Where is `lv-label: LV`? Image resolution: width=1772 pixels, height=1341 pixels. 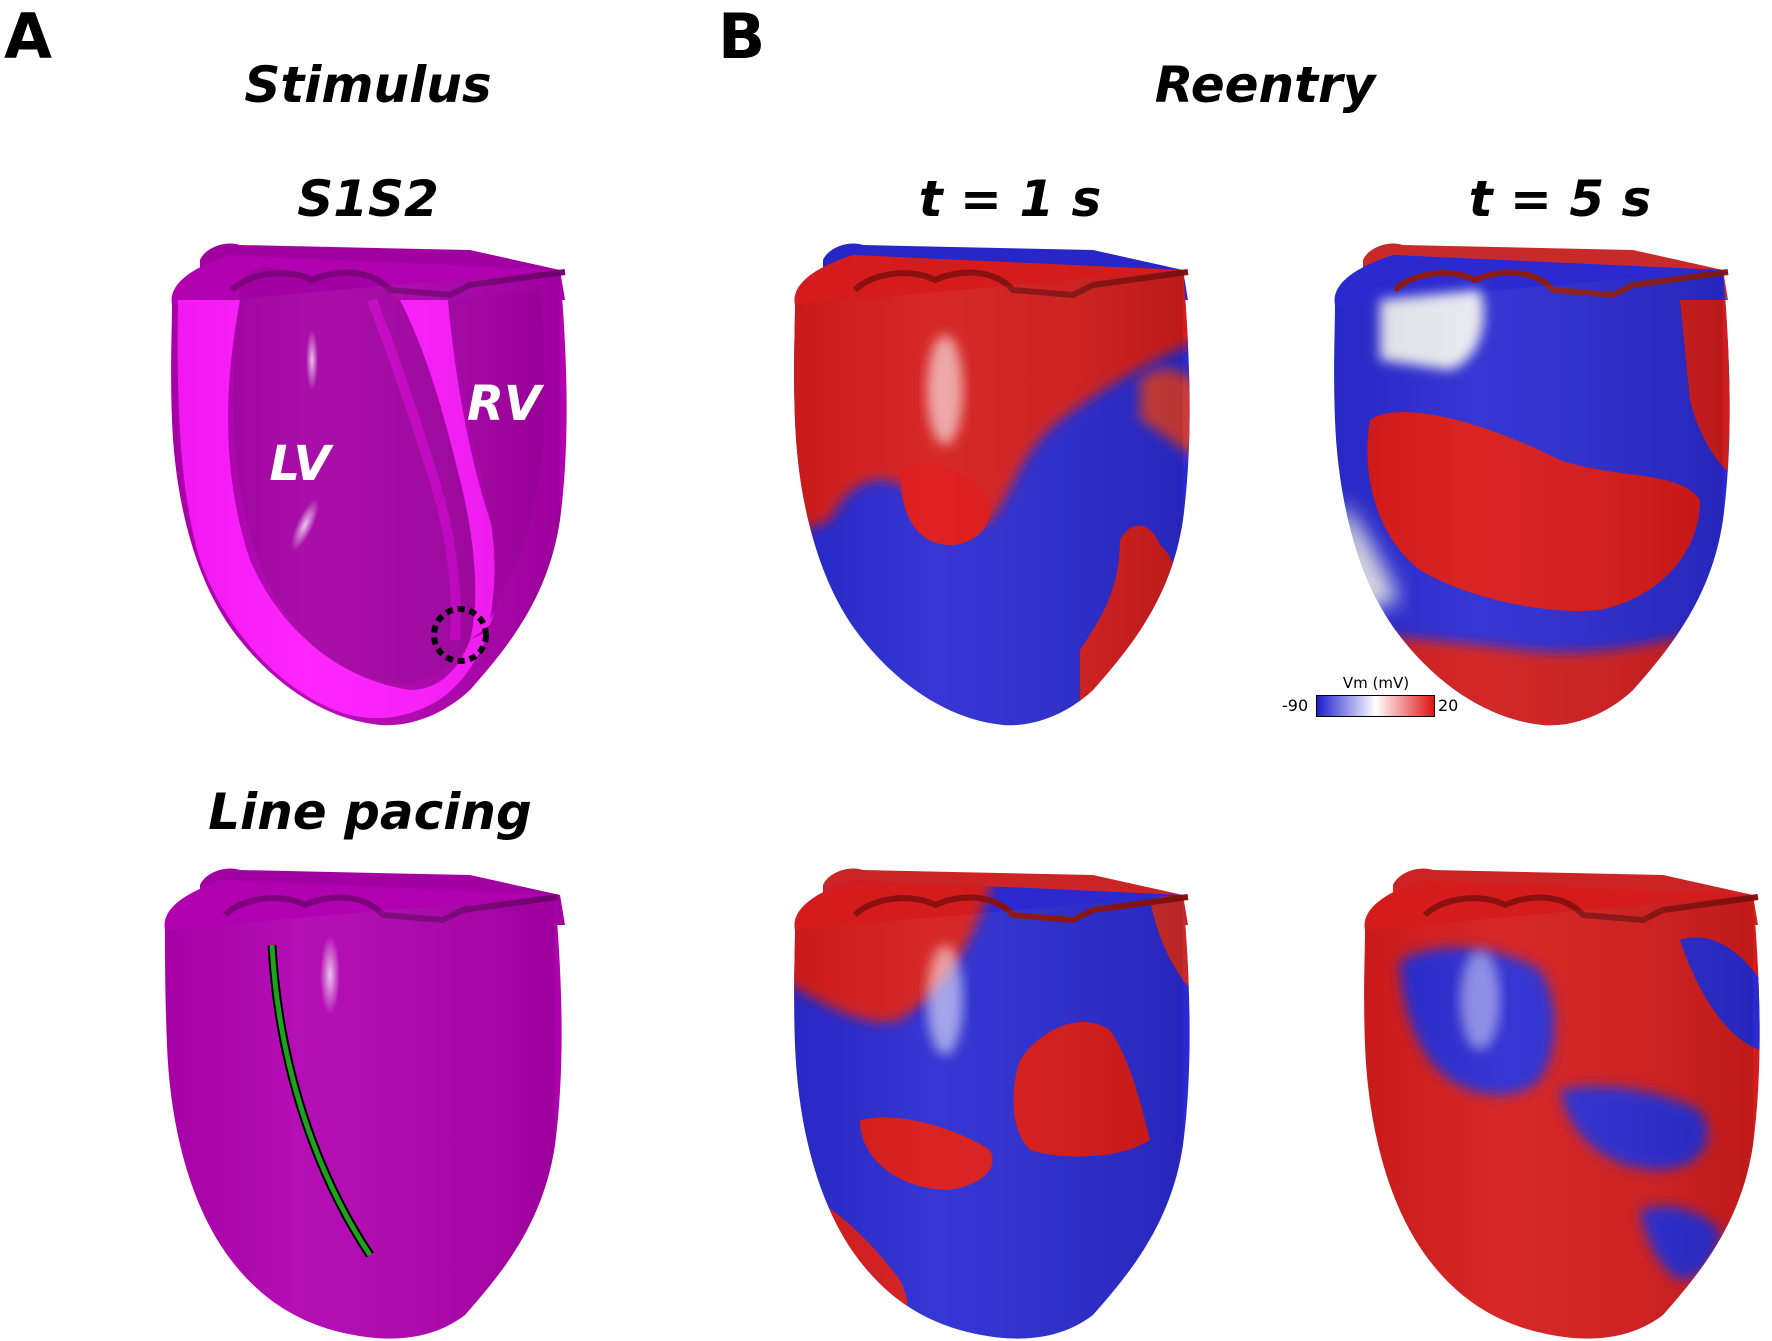
lv-label: LV is located at coordinates (300, 464).